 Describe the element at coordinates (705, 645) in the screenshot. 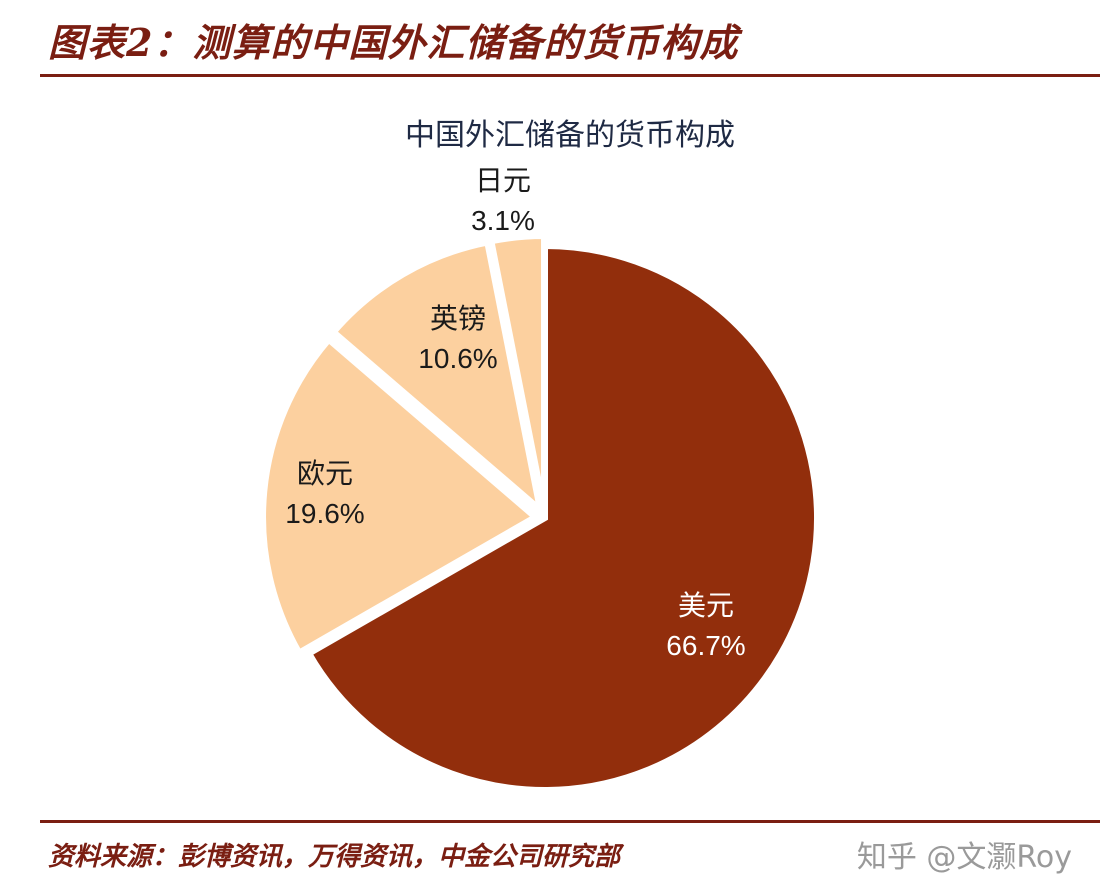

I see `slice-value-label: 66.7%` at that location.